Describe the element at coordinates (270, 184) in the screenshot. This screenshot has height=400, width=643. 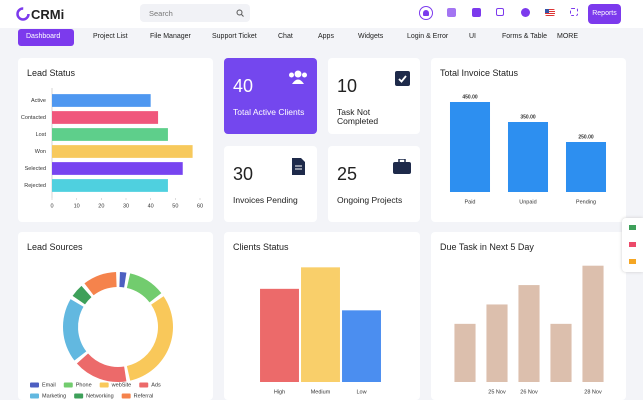
I see `stat-card: 30 Invoices Pending` at that location.